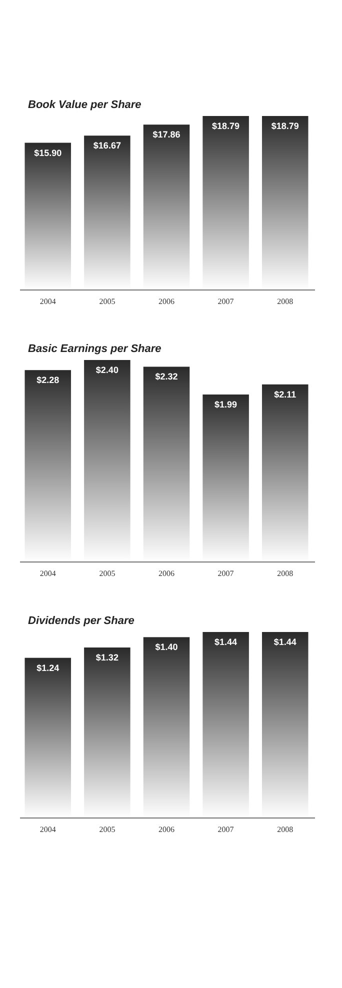 The height and width of the screenshot is (988, 342). I want to click on data-label: $15.90, so click(48, 153).